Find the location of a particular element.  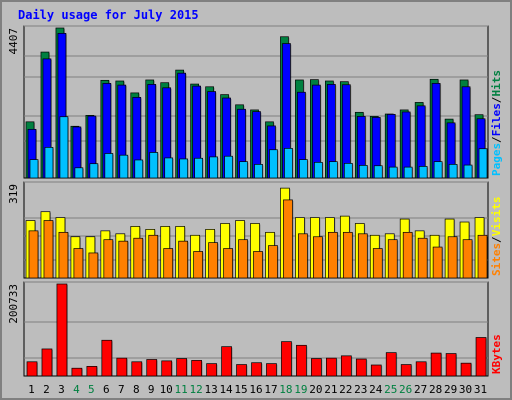

chart-title: Daily usage for July 2015 is located at coordinates (108, 15).